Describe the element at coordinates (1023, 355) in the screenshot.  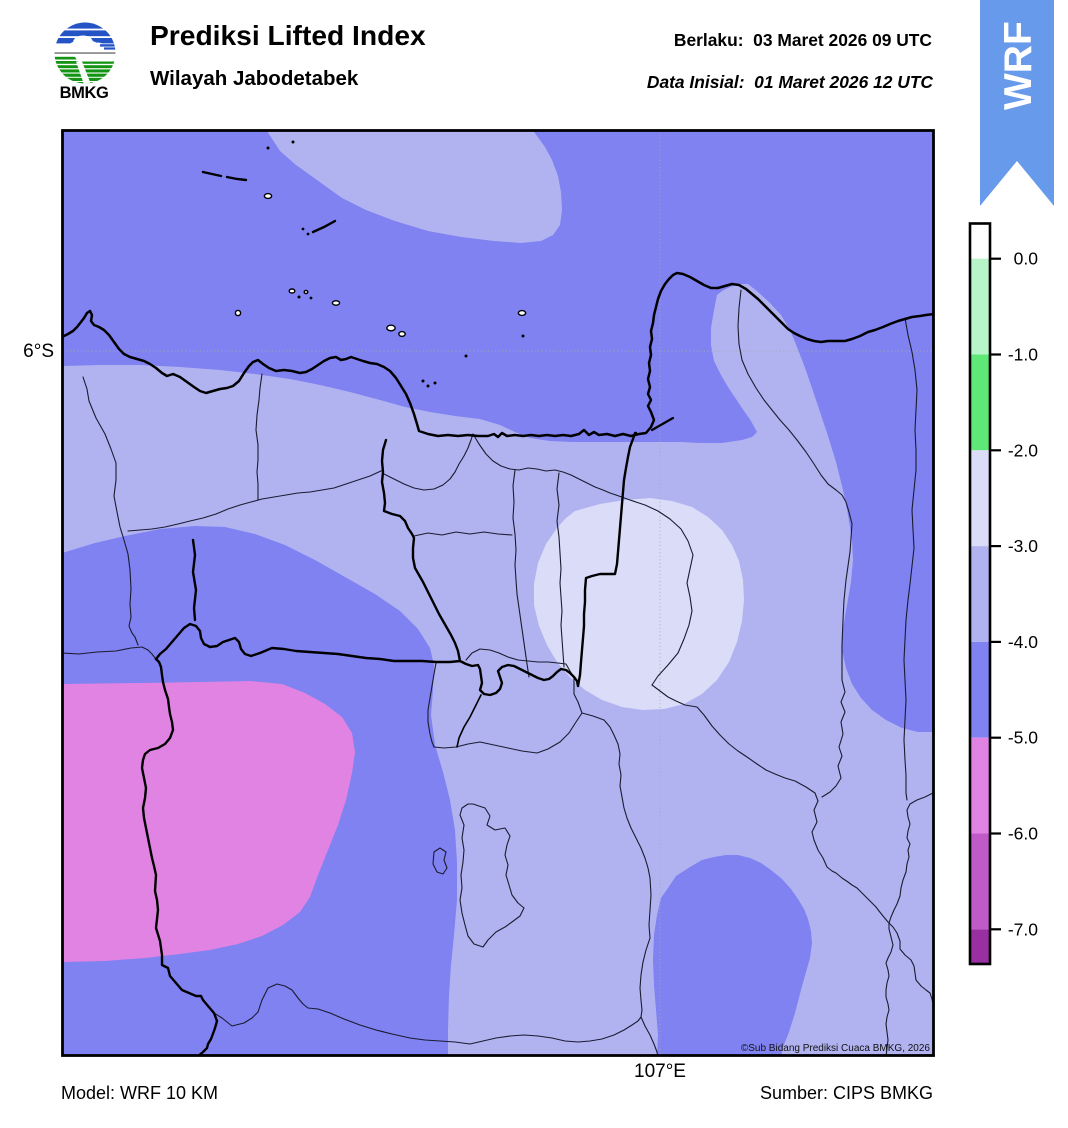
I see `svg-text: -1.0` at that location.